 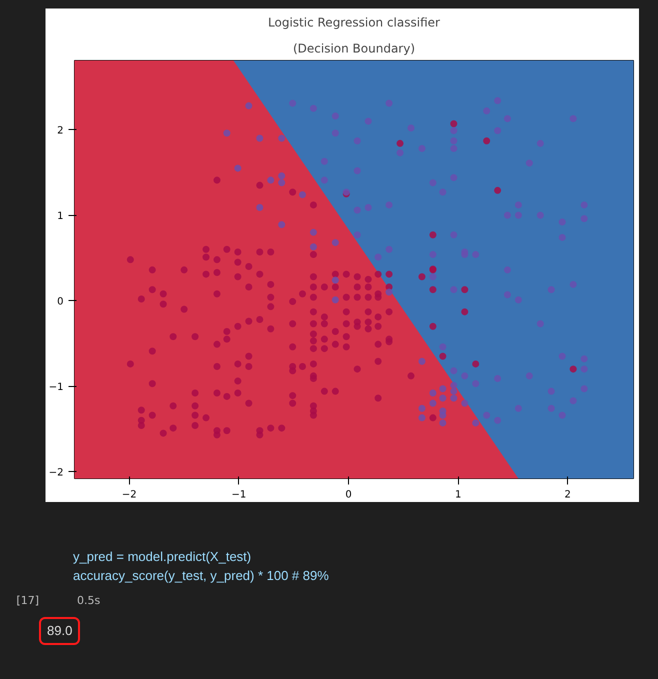 I want to click on text: 0.5s, so click(x=88, y=601).